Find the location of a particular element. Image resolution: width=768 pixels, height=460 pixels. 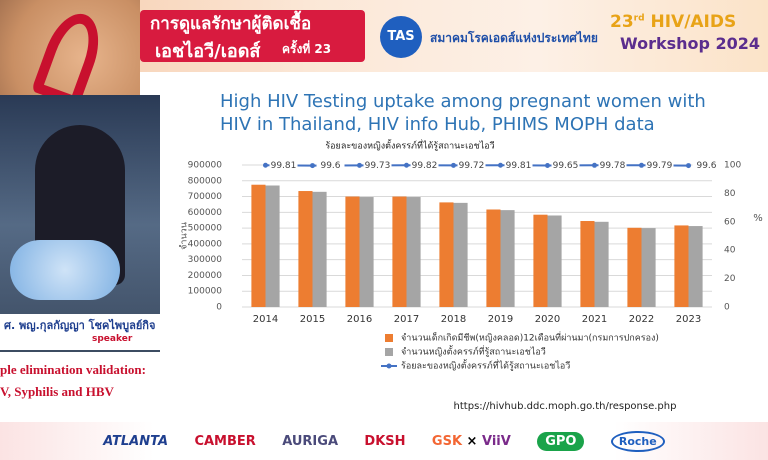

x-tick-label: 2017 is located at coordinates (406, 319).